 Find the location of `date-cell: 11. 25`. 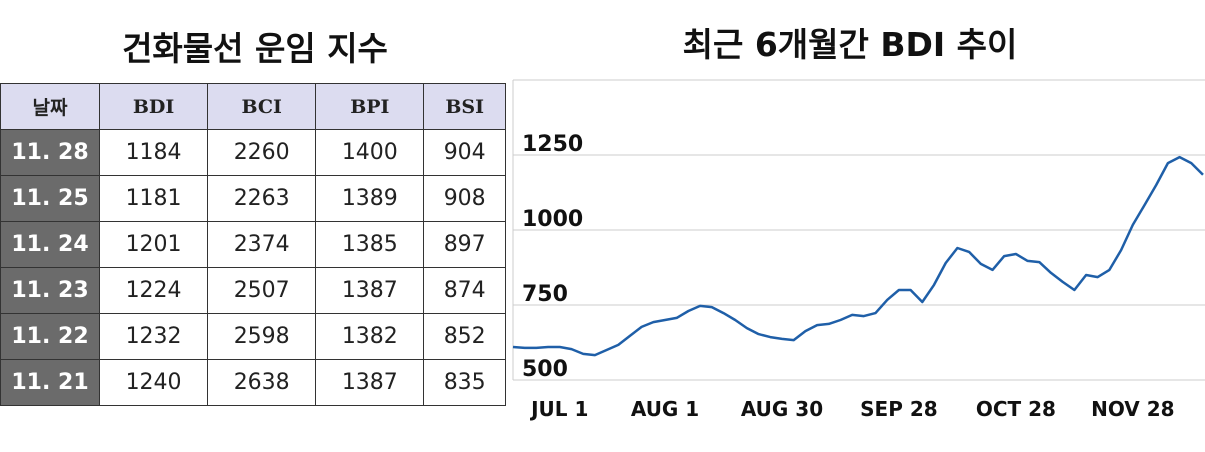

date-cell: 11. 25 is located at coordinates (50, 198).